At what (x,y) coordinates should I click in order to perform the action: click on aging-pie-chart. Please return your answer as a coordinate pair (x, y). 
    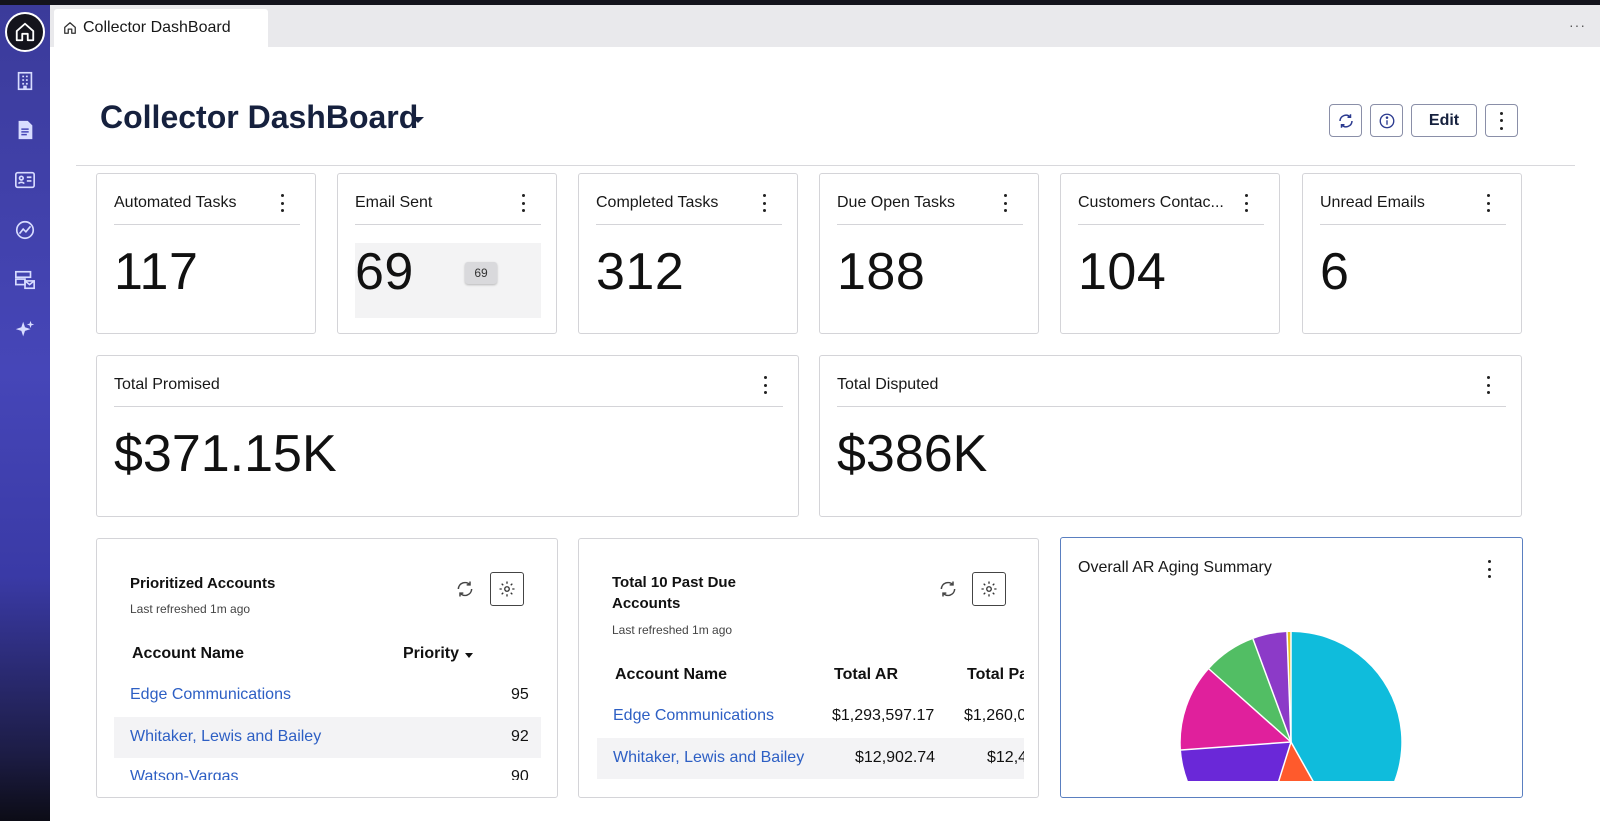
    Looking at the image, I should click on (1291, 706).